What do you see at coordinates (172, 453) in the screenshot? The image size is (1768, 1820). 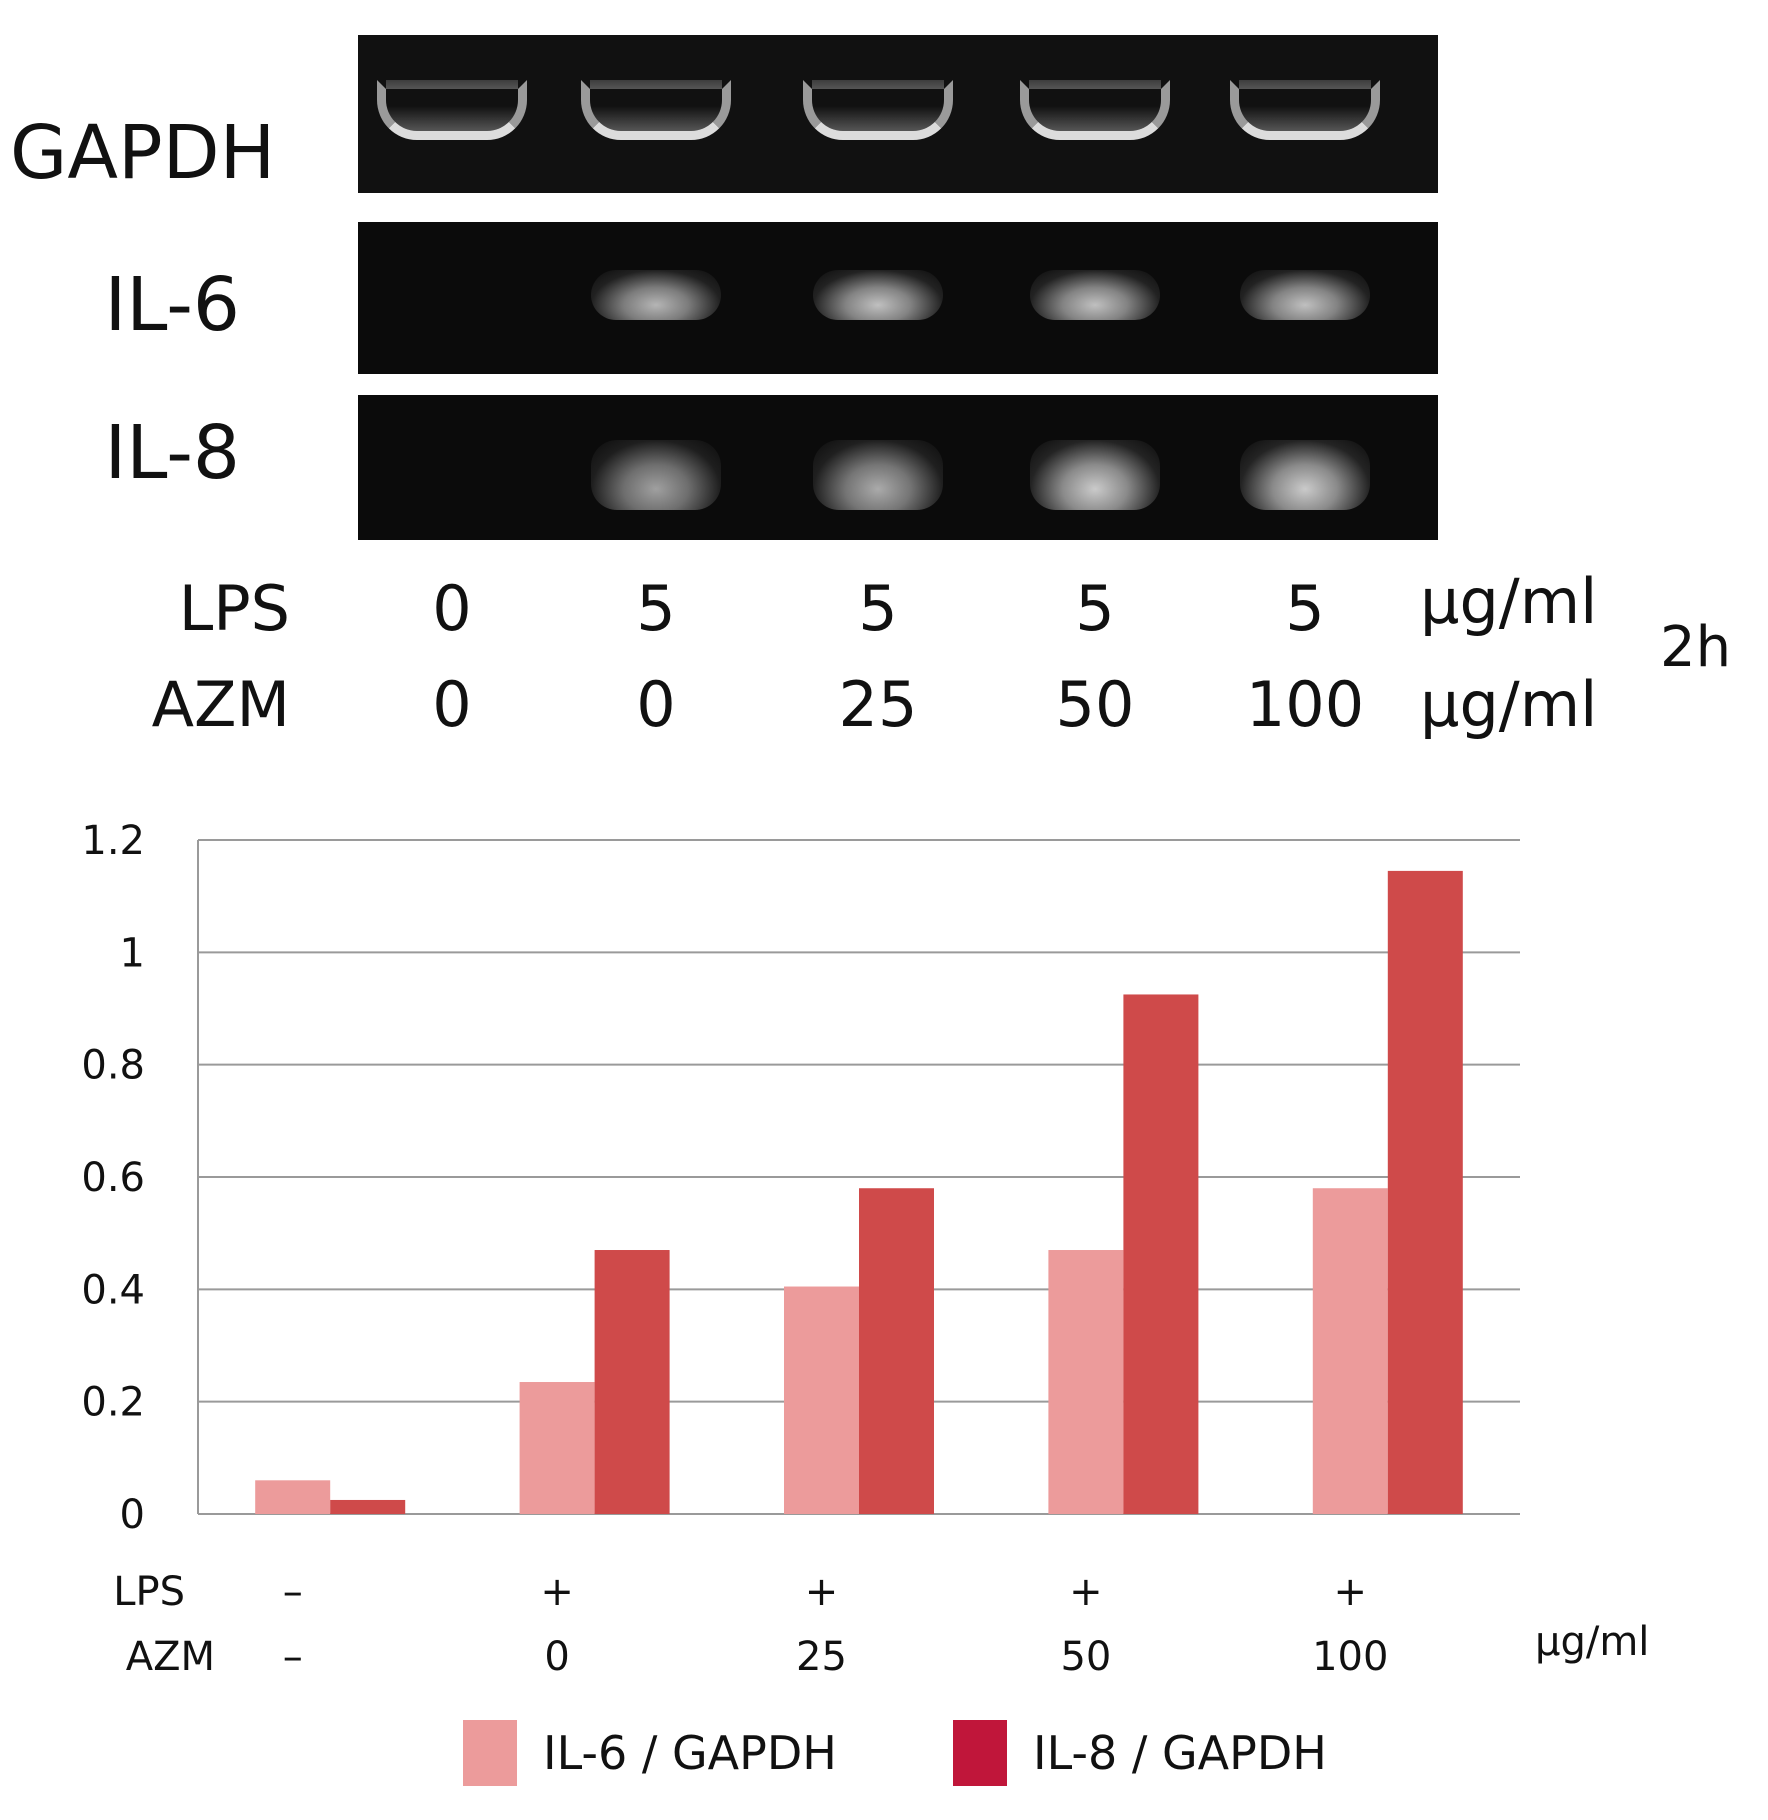 I see `gel-row-label-il8: IL-8` at bounding box center [172, 453].